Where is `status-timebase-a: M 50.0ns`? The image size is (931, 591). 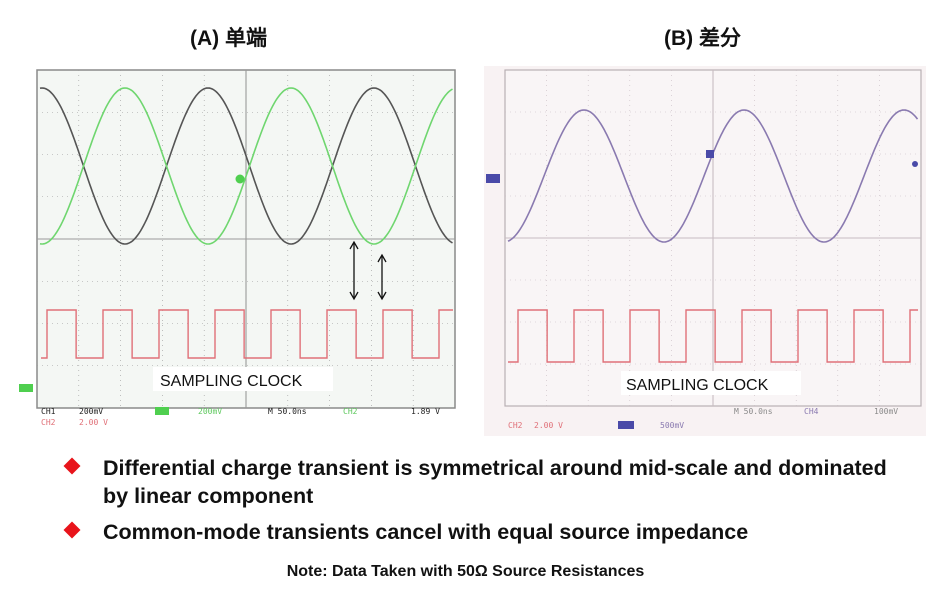
status-timebase-a: M 50.0ns is located at coordinates (287, 411).